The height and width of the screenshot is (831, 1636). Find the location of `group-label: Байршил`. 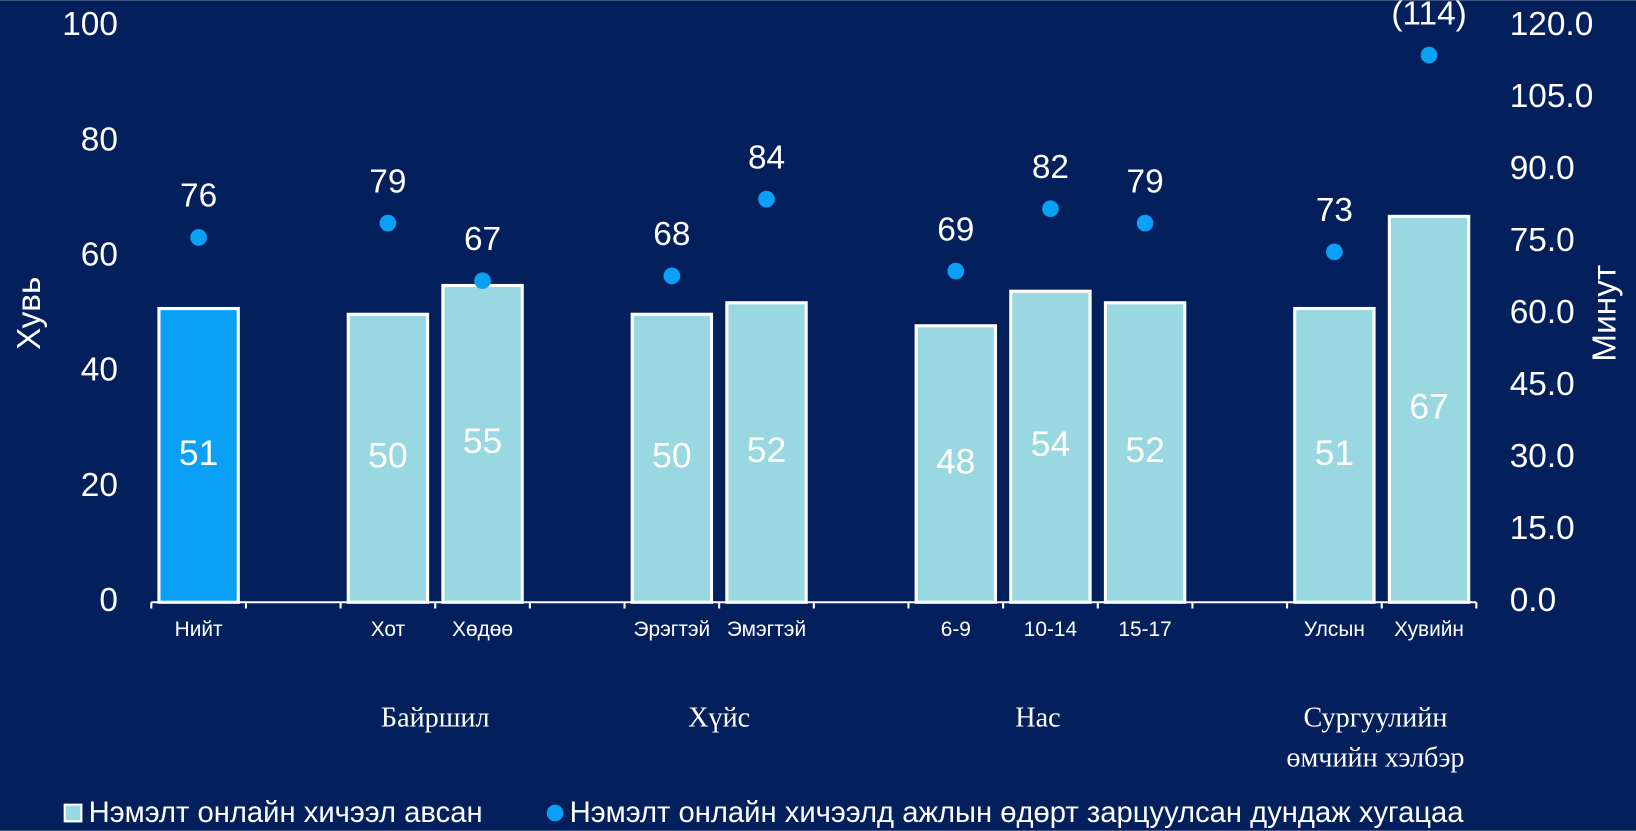

group-label: Байршил is located at coordinates (435, 718).